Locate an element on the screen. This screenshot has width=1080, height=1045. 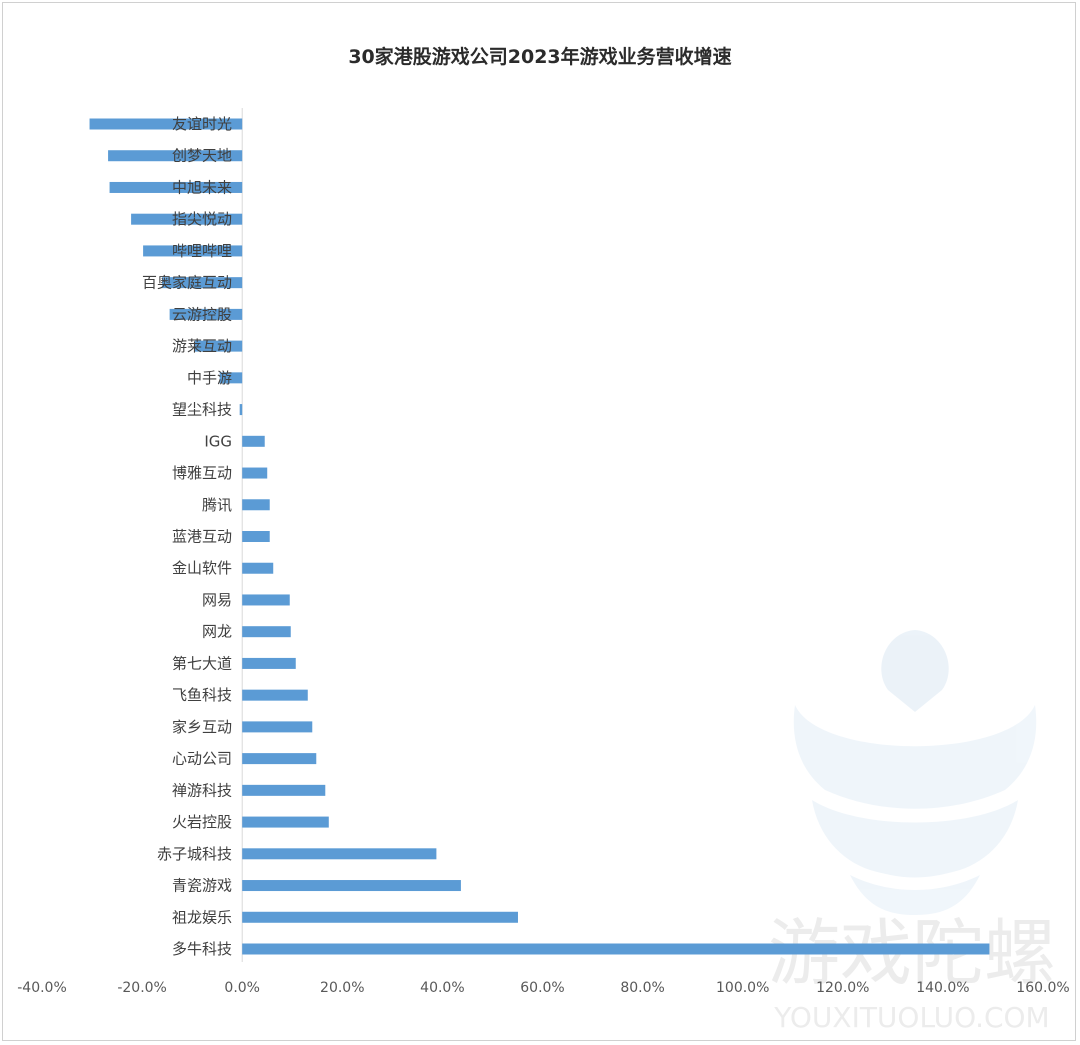
category-label: 祖龙娱乐 is located at coordinates (202, 917).